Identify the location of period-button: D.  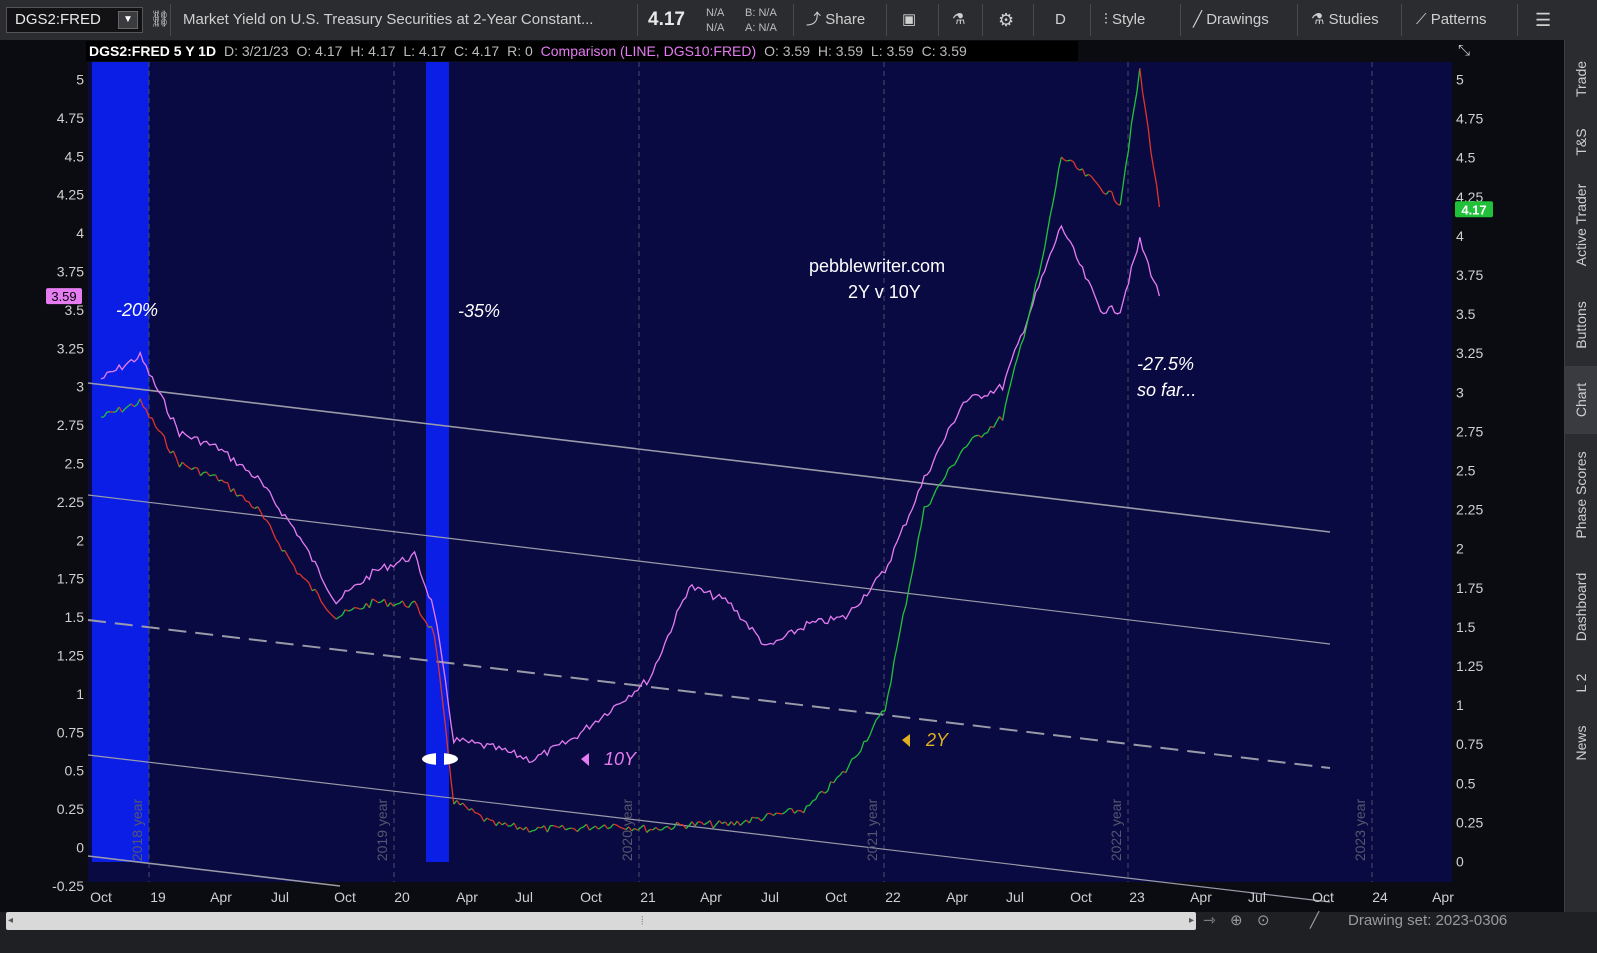
(1060, 19).